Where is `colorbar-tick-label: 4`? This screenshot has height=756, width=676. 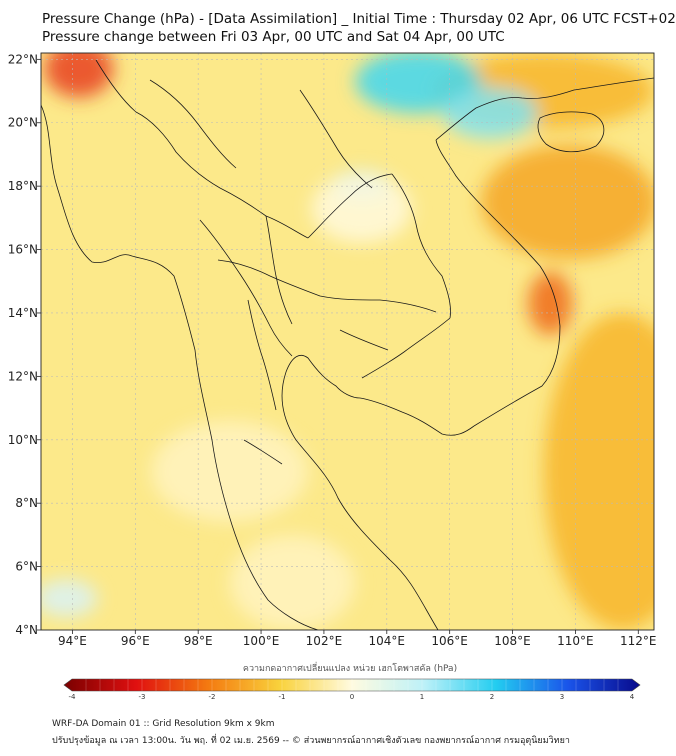 colorbar-tick-label: 4 is located at coordinates (632, 697).